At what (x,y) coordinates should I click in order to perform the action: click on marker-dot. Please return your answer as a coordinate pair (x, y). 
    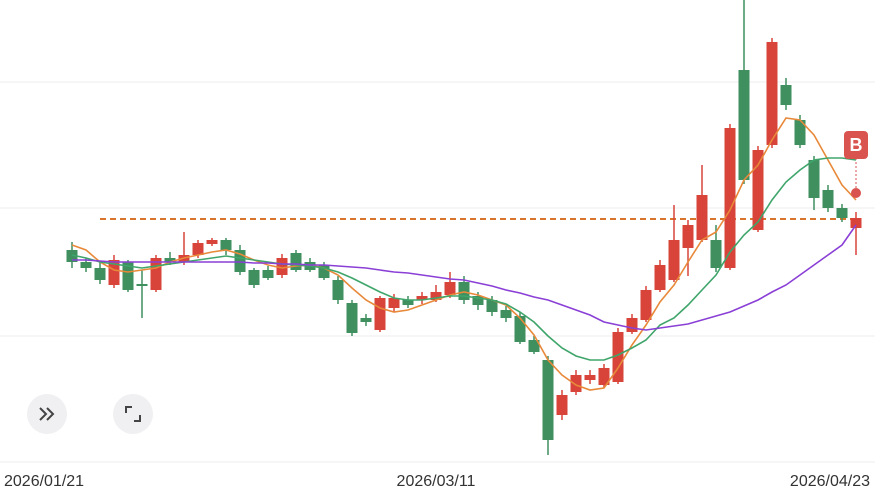
    Looking at the image, I should click on (856, 193).